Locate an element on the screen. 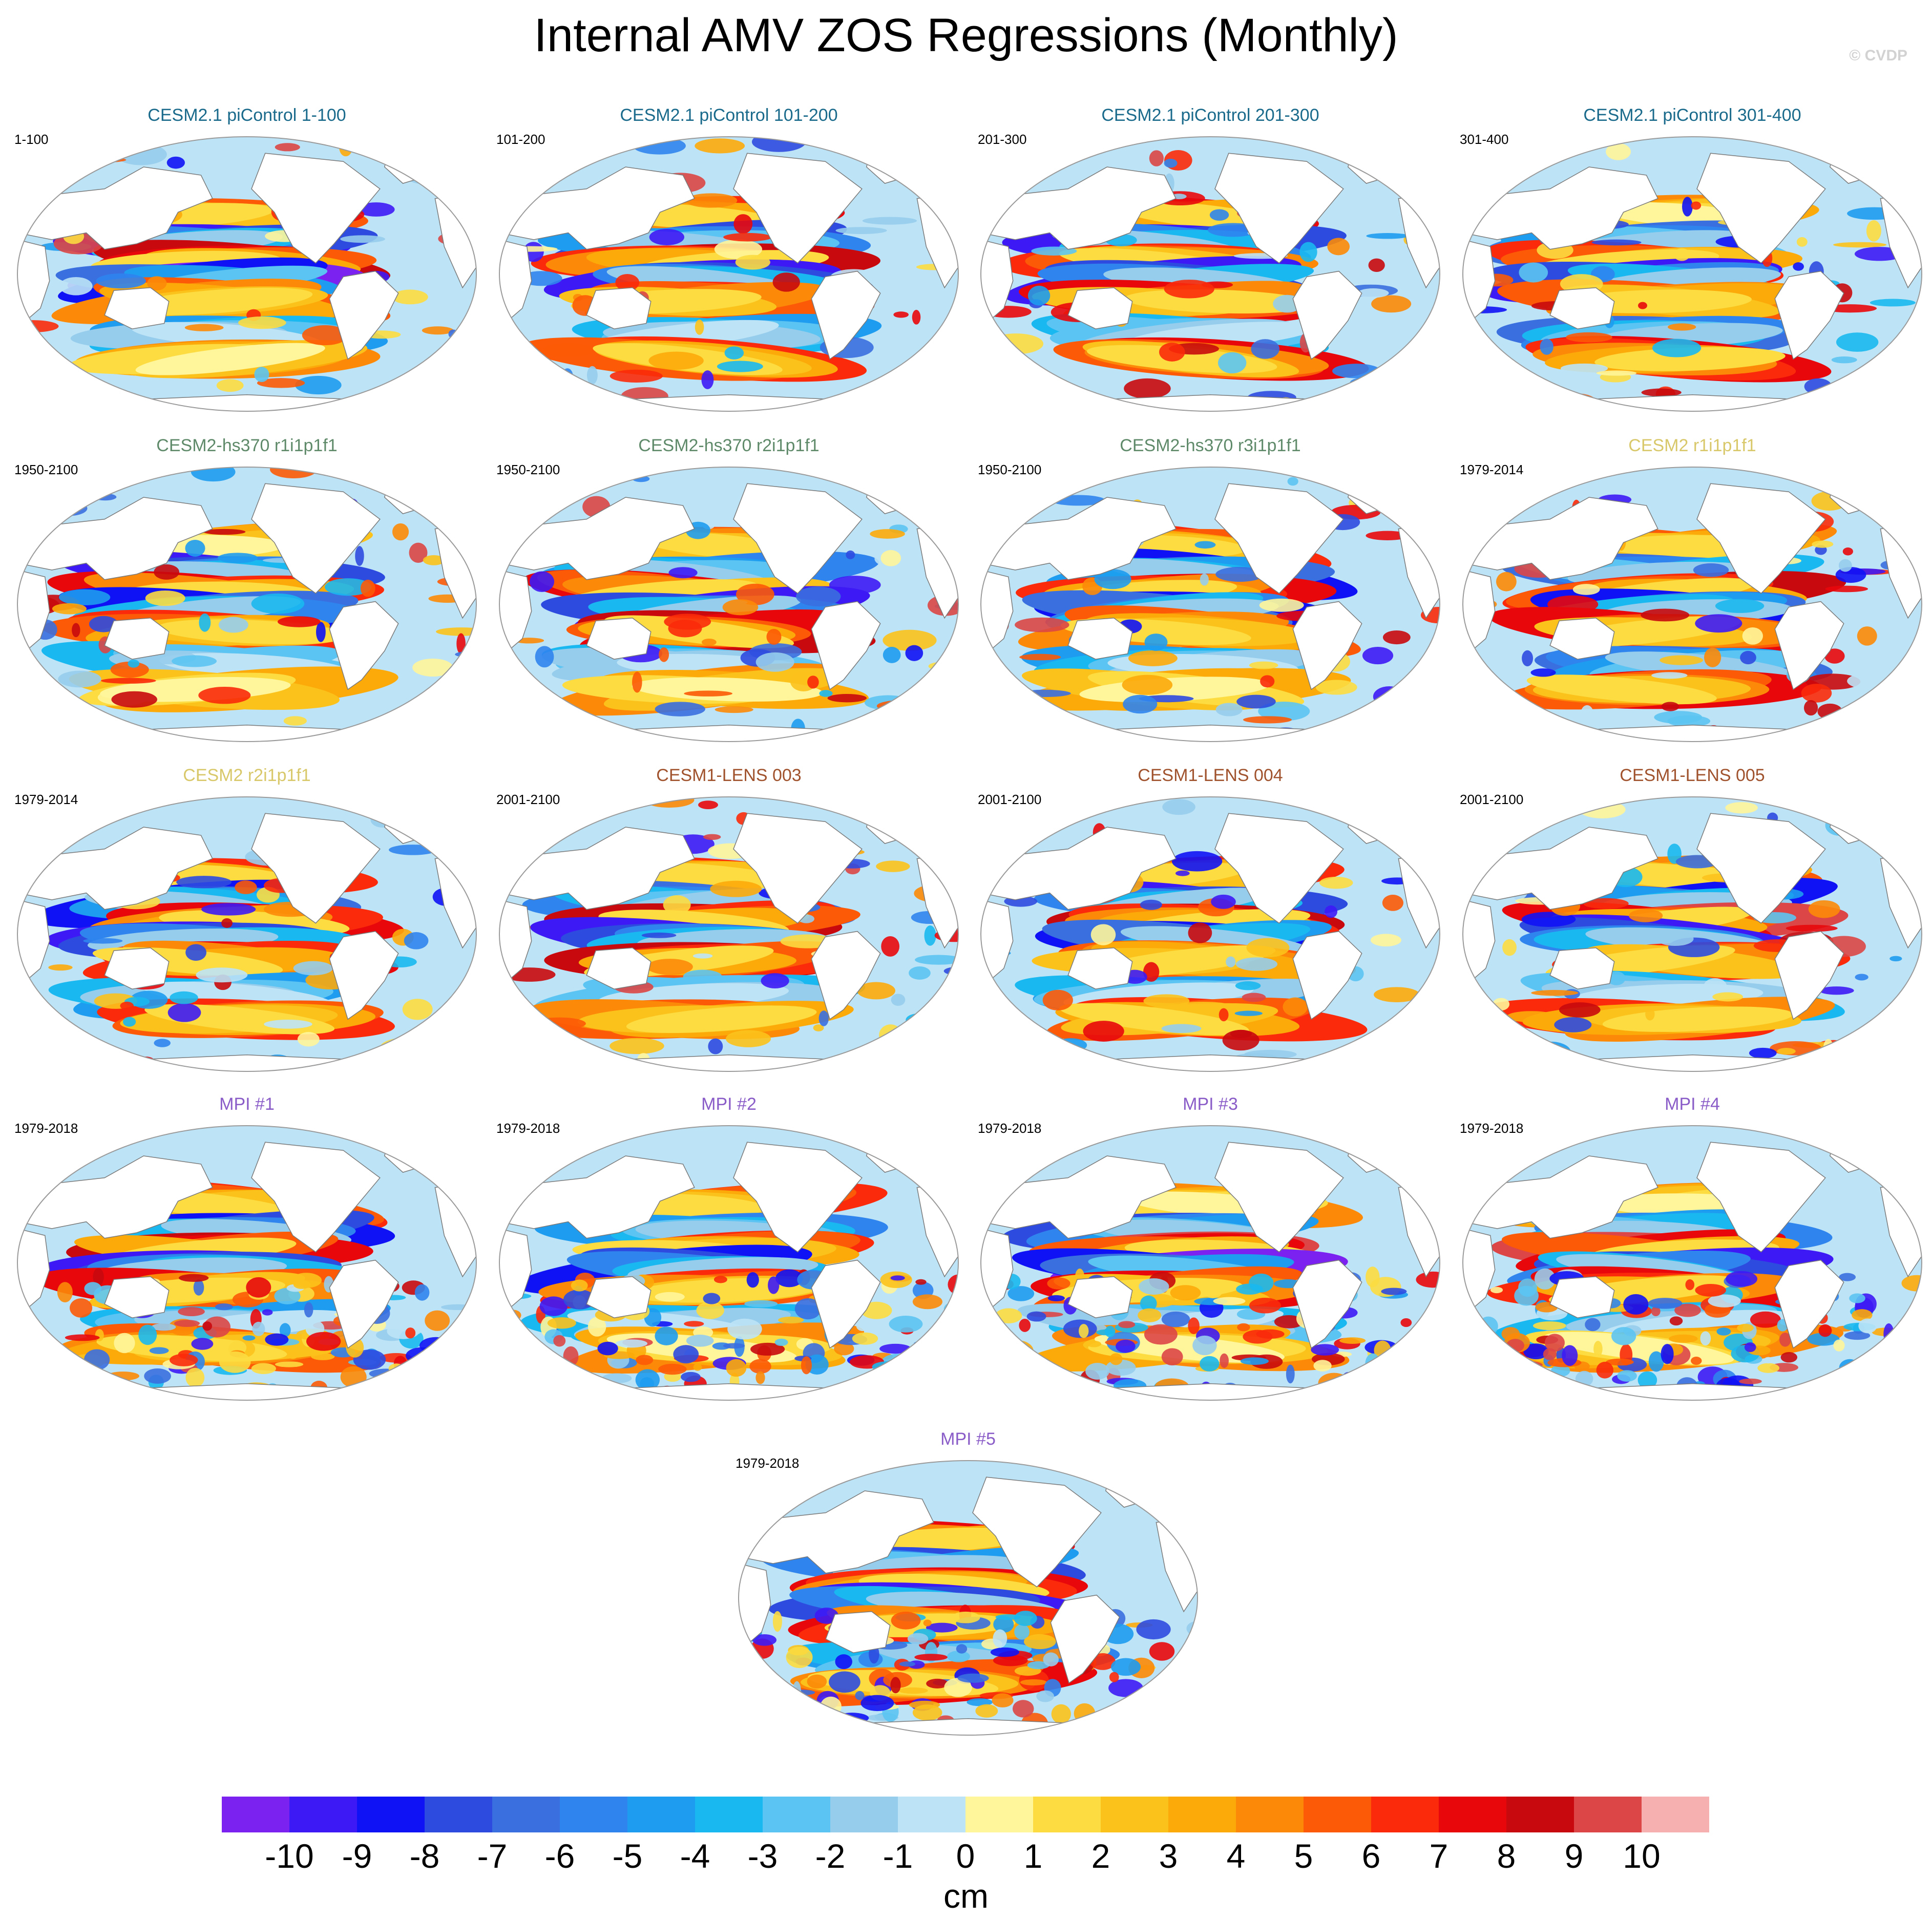 Image resolution: width=1932 pixels, height=1920 pixels. map-panel: MPI #1 1979-2018 is located at coordinates (247, 1252).